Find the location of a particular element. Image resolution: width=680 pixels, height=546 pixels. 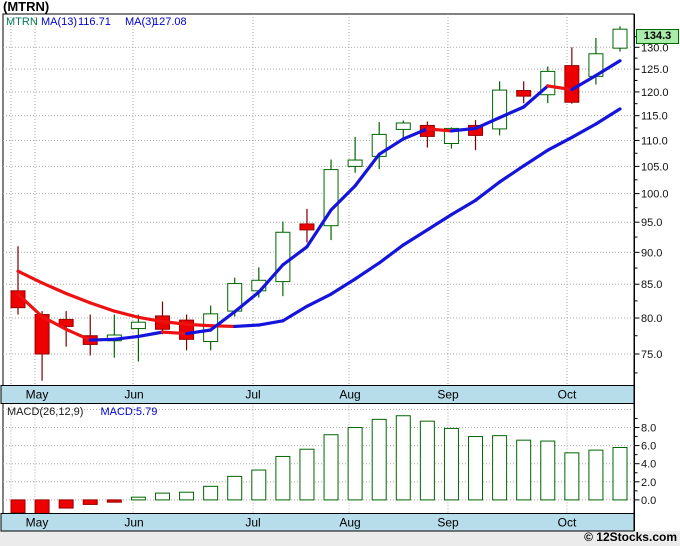

month-label: Jul is located at coordinates (252, 522).